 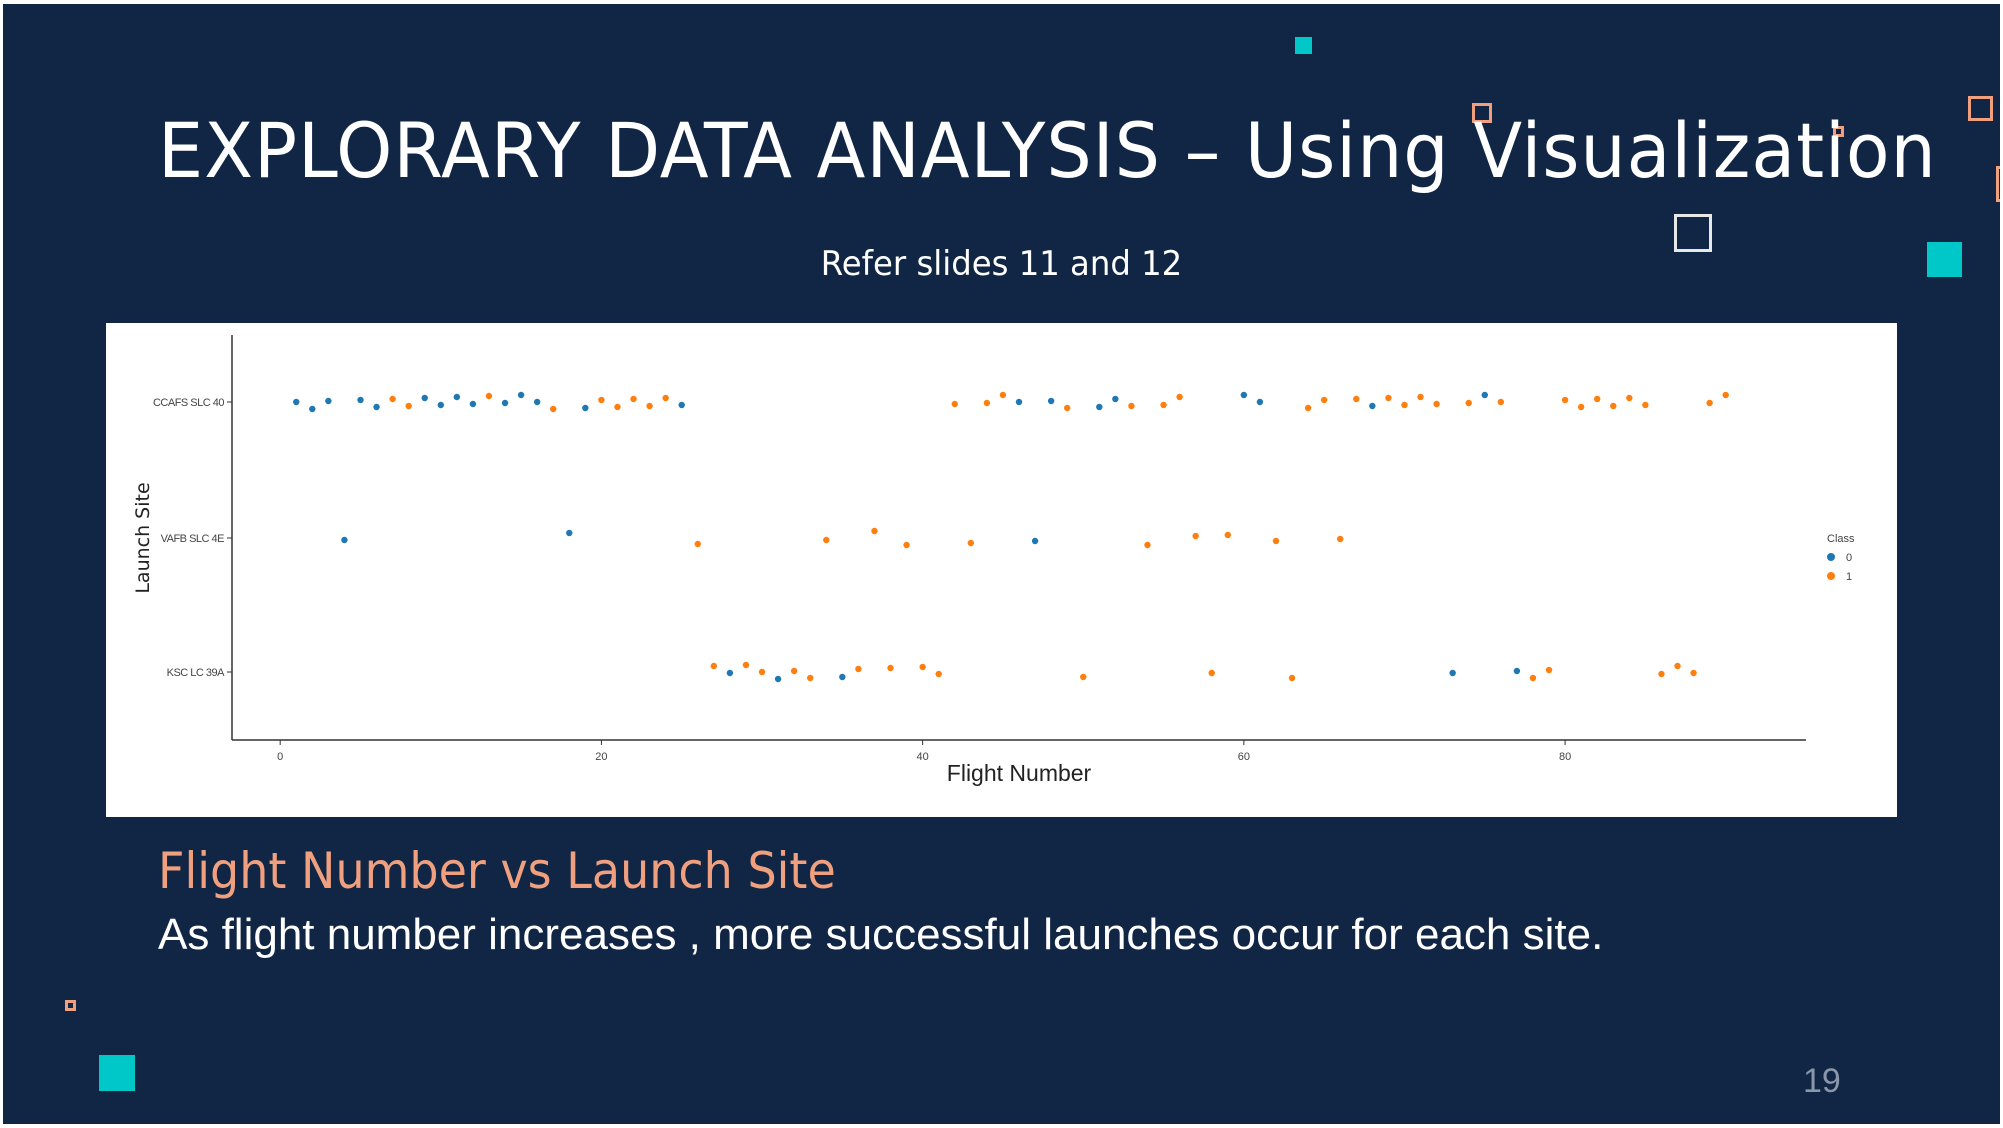 What do you see at coordinates (1944, 259) in the screenshot?
I see `teal-square-decoration` at bounding box center [1944, 259].